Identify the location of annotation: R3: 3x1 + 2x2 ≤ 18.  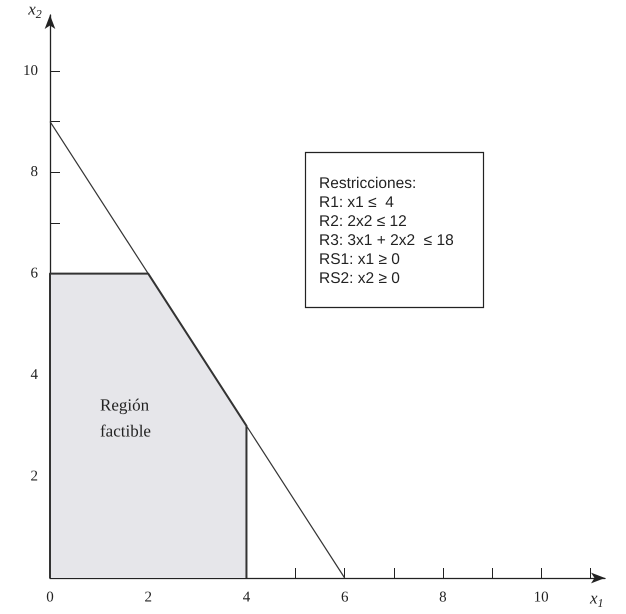
(386, 240).